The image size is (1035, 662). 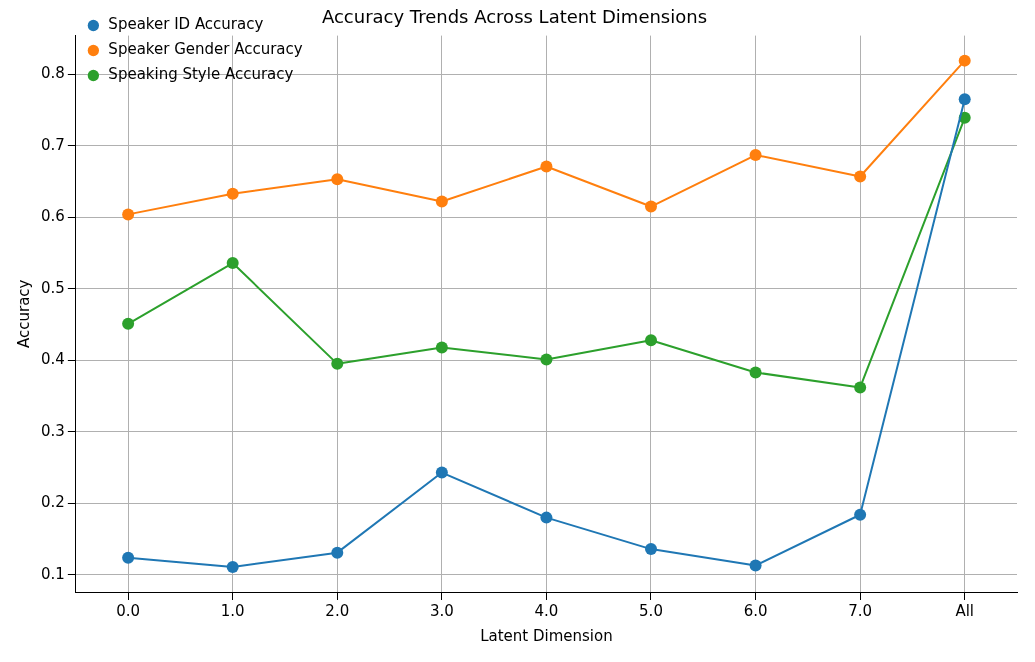 What do you see at coordinates (53, 573) in the screenshot?
I see `y-tick-label: 0.1` at bounding box center [53, 573].